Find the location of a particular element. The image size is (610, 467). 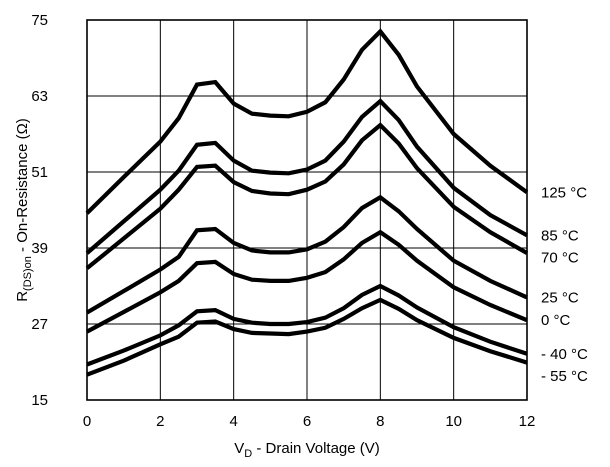

x-tick-label: 2 is located at coordinates (160, 421).